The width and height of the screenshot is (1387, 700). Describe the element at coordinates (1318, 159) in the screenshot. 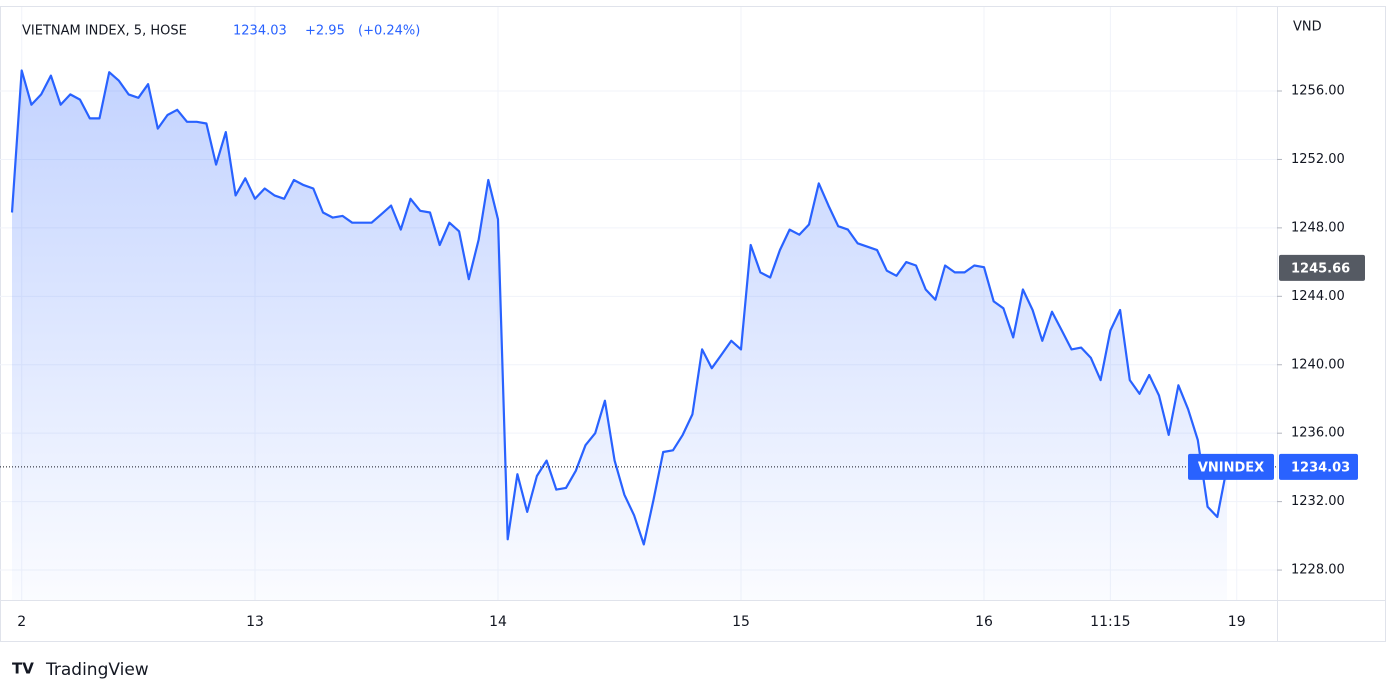

I see `y-tick-label: 1252.00` at that location.